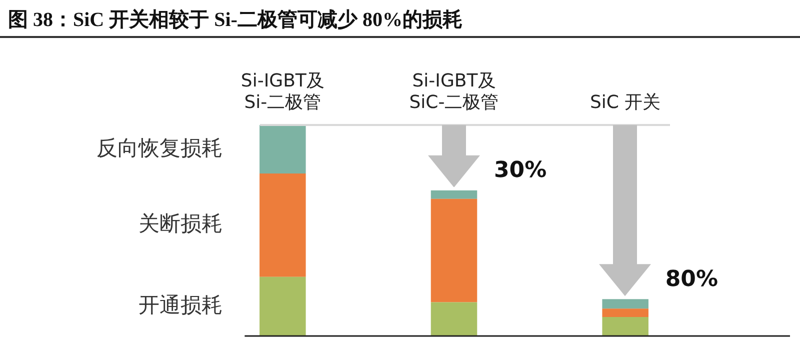 The width and height of the screenshot is (800, 359). I want to click on chart-title: 图 38：SiC 开关相较于 Si-二极管可减少 80%的损耗, so click(235, 20).